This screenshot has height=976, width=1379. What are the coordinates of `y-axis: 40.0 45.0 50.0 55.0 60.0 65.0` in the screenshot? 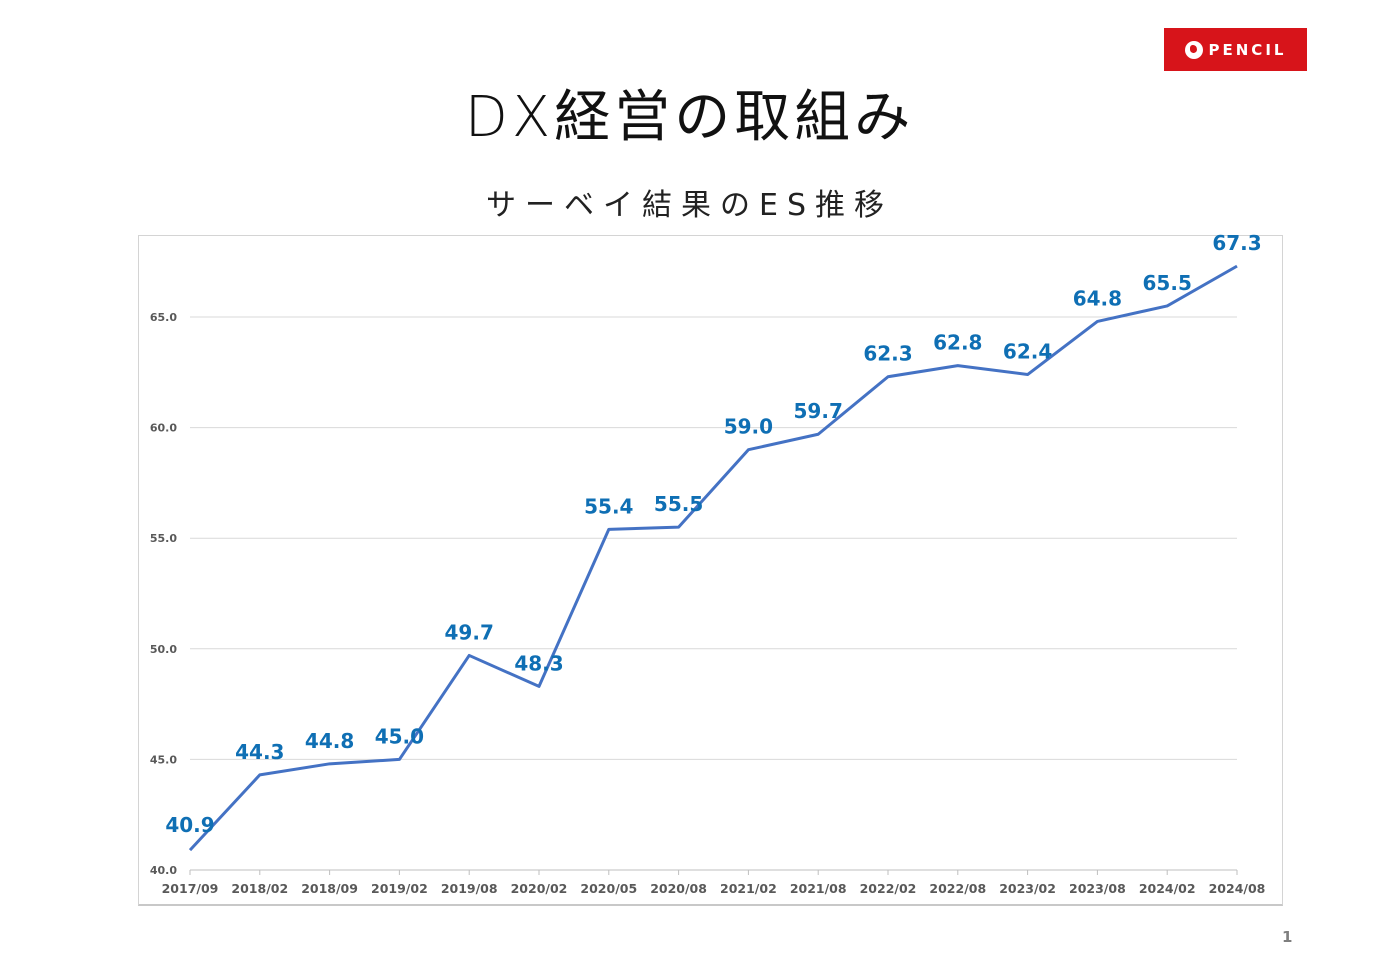 It's located at (163, 594).